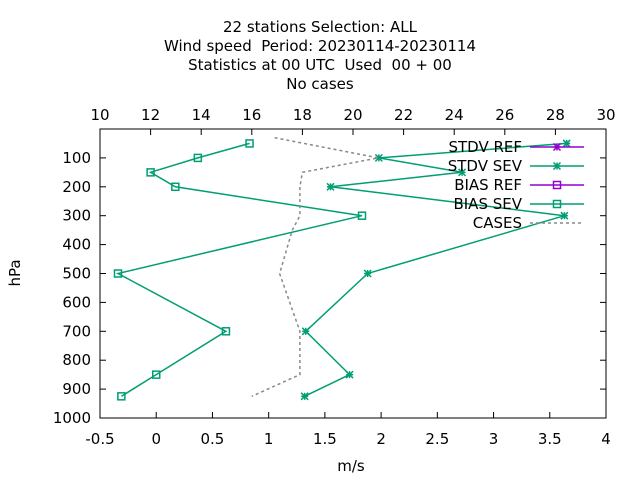 The width and height of the screenshot is (640, 480). What do you see at coordinates (251, 115) in the screenshot?
I see `x-top-tick-label: 16` at bounding box center [251, 115].